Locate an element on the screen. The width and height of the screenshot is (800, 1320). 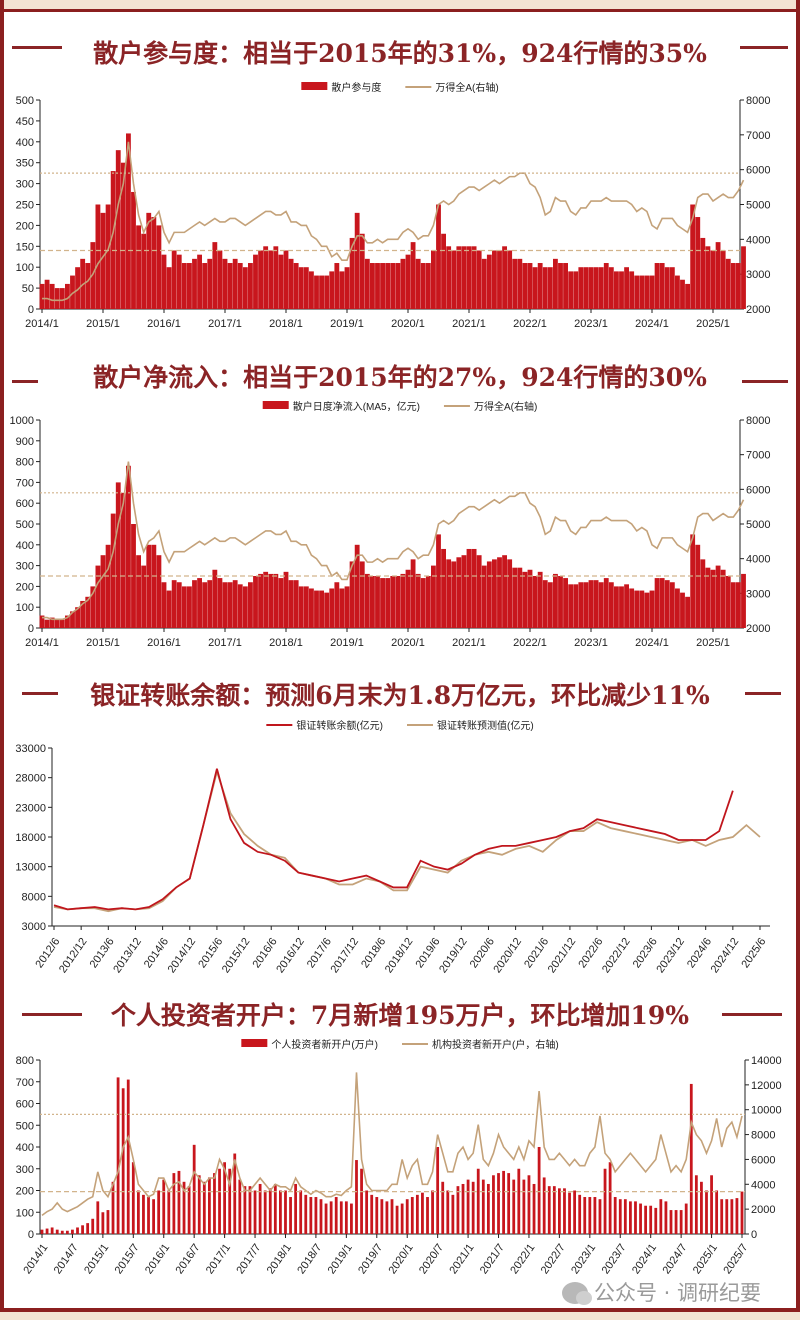
y-tick-label: 900 is located at coordinates (25, 442).